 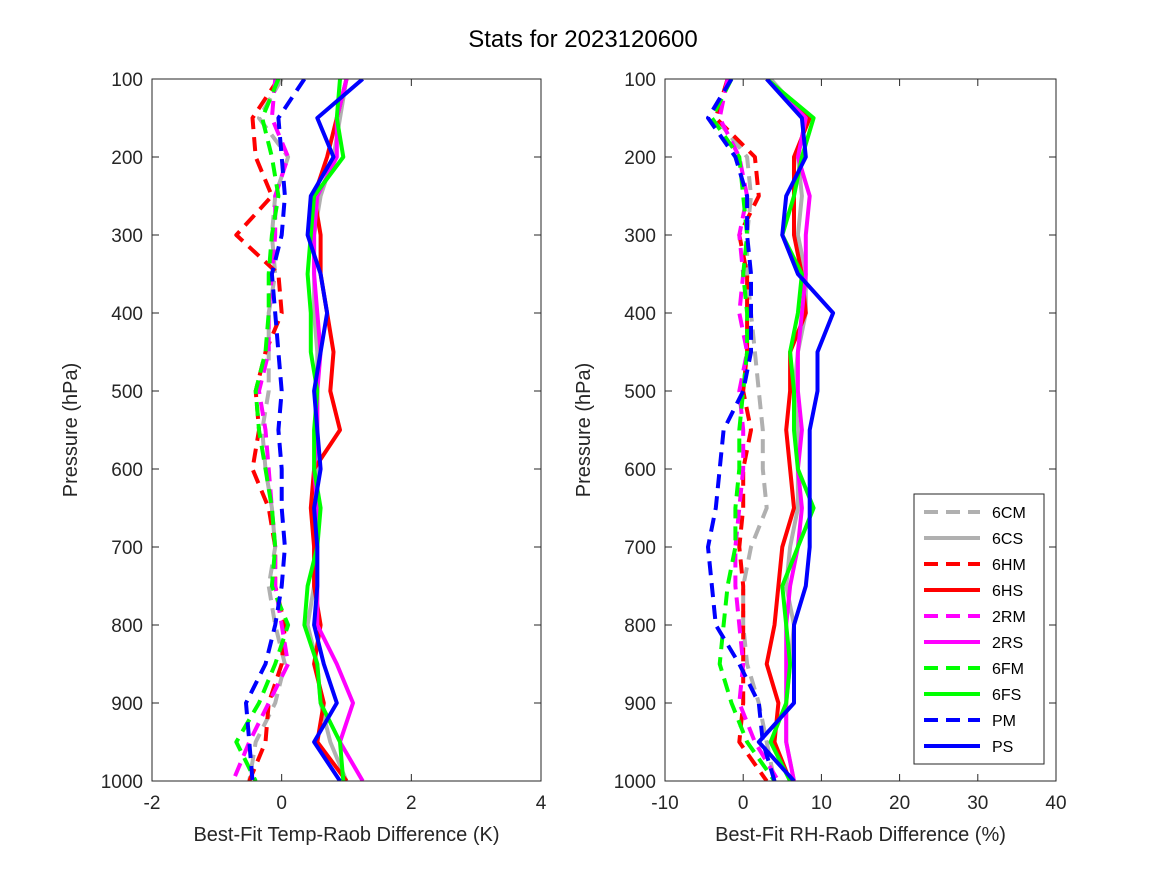 I want to click on legend-label: 6HM, so click(x=1009, y=565).